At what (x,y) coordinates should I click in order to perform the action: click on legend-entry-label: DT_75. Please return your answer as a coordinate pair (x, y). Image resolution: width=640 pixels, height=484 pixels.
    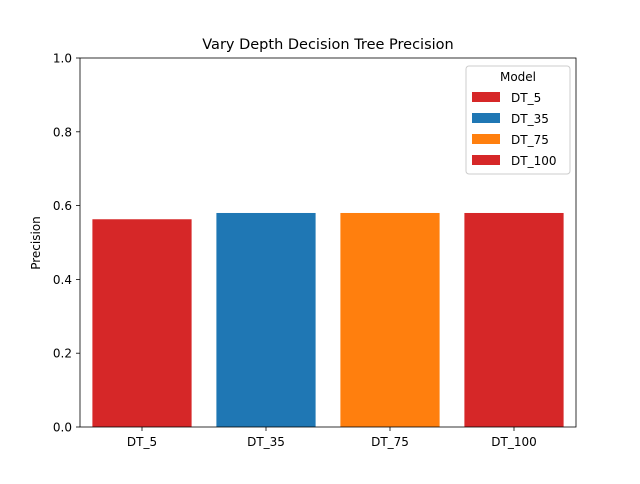
    Looking at the image, I should click on (530, 140).